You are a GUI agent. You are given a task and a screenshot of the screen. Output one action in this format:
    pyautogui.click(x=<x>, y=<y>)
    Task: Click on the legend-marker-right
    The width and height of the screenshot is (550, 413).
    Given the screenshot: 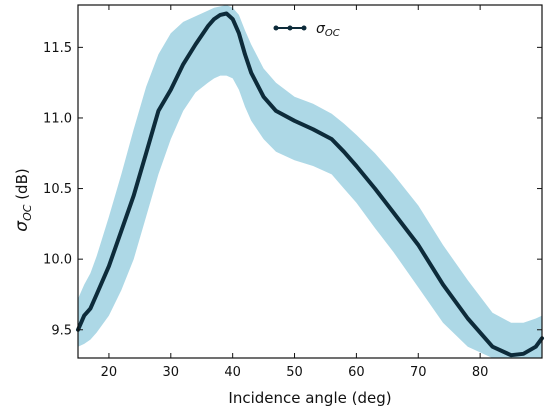 What is the action you would take?
    pyautogui.click(x=304, y=28)
    